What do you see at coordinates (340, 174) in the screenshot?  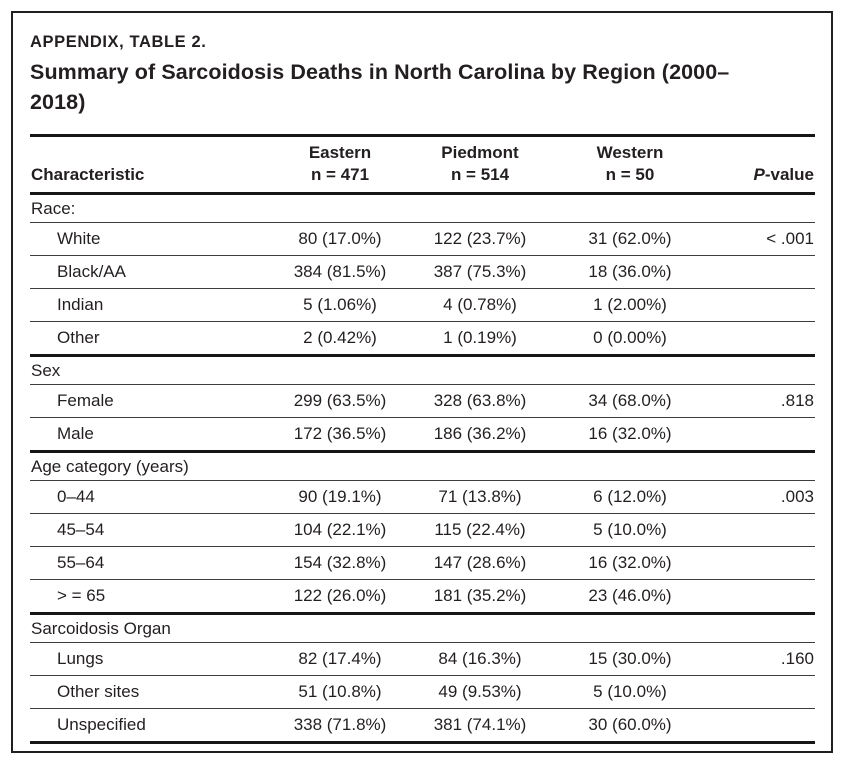 I see `eastern-n: n = 471` at bounding box center [340, 174].